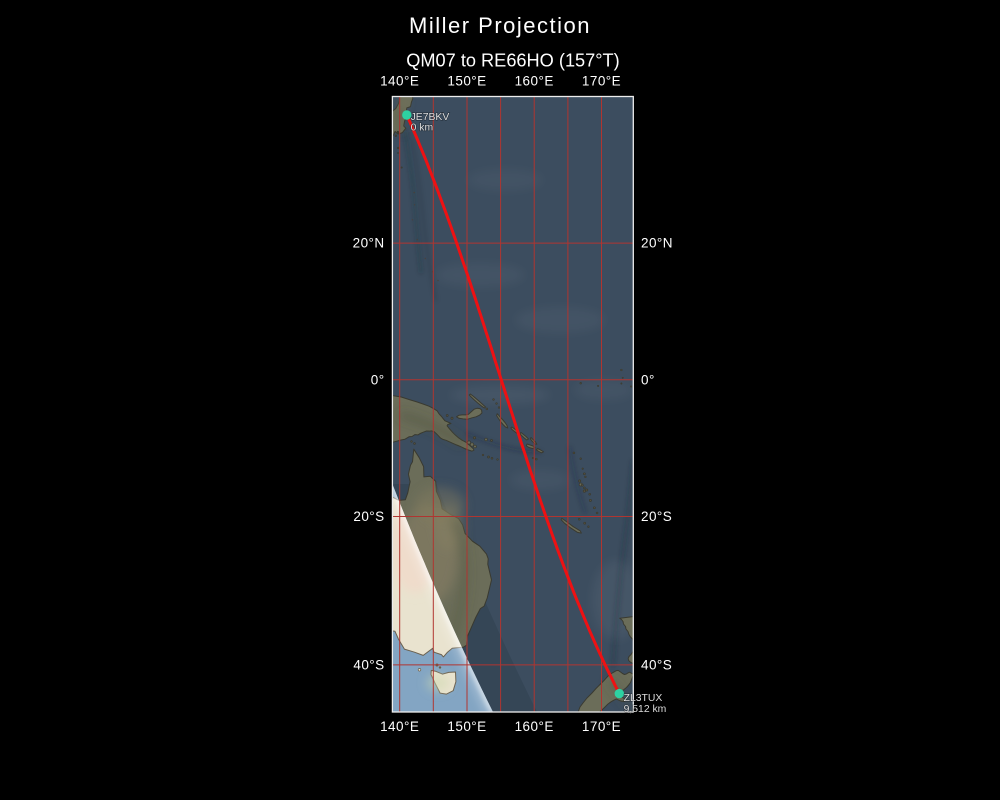  What do you see at coordinates (430, 117) in the screenshot?
I see `svg-text: JE7BKV` at bounding box center [430, 117].